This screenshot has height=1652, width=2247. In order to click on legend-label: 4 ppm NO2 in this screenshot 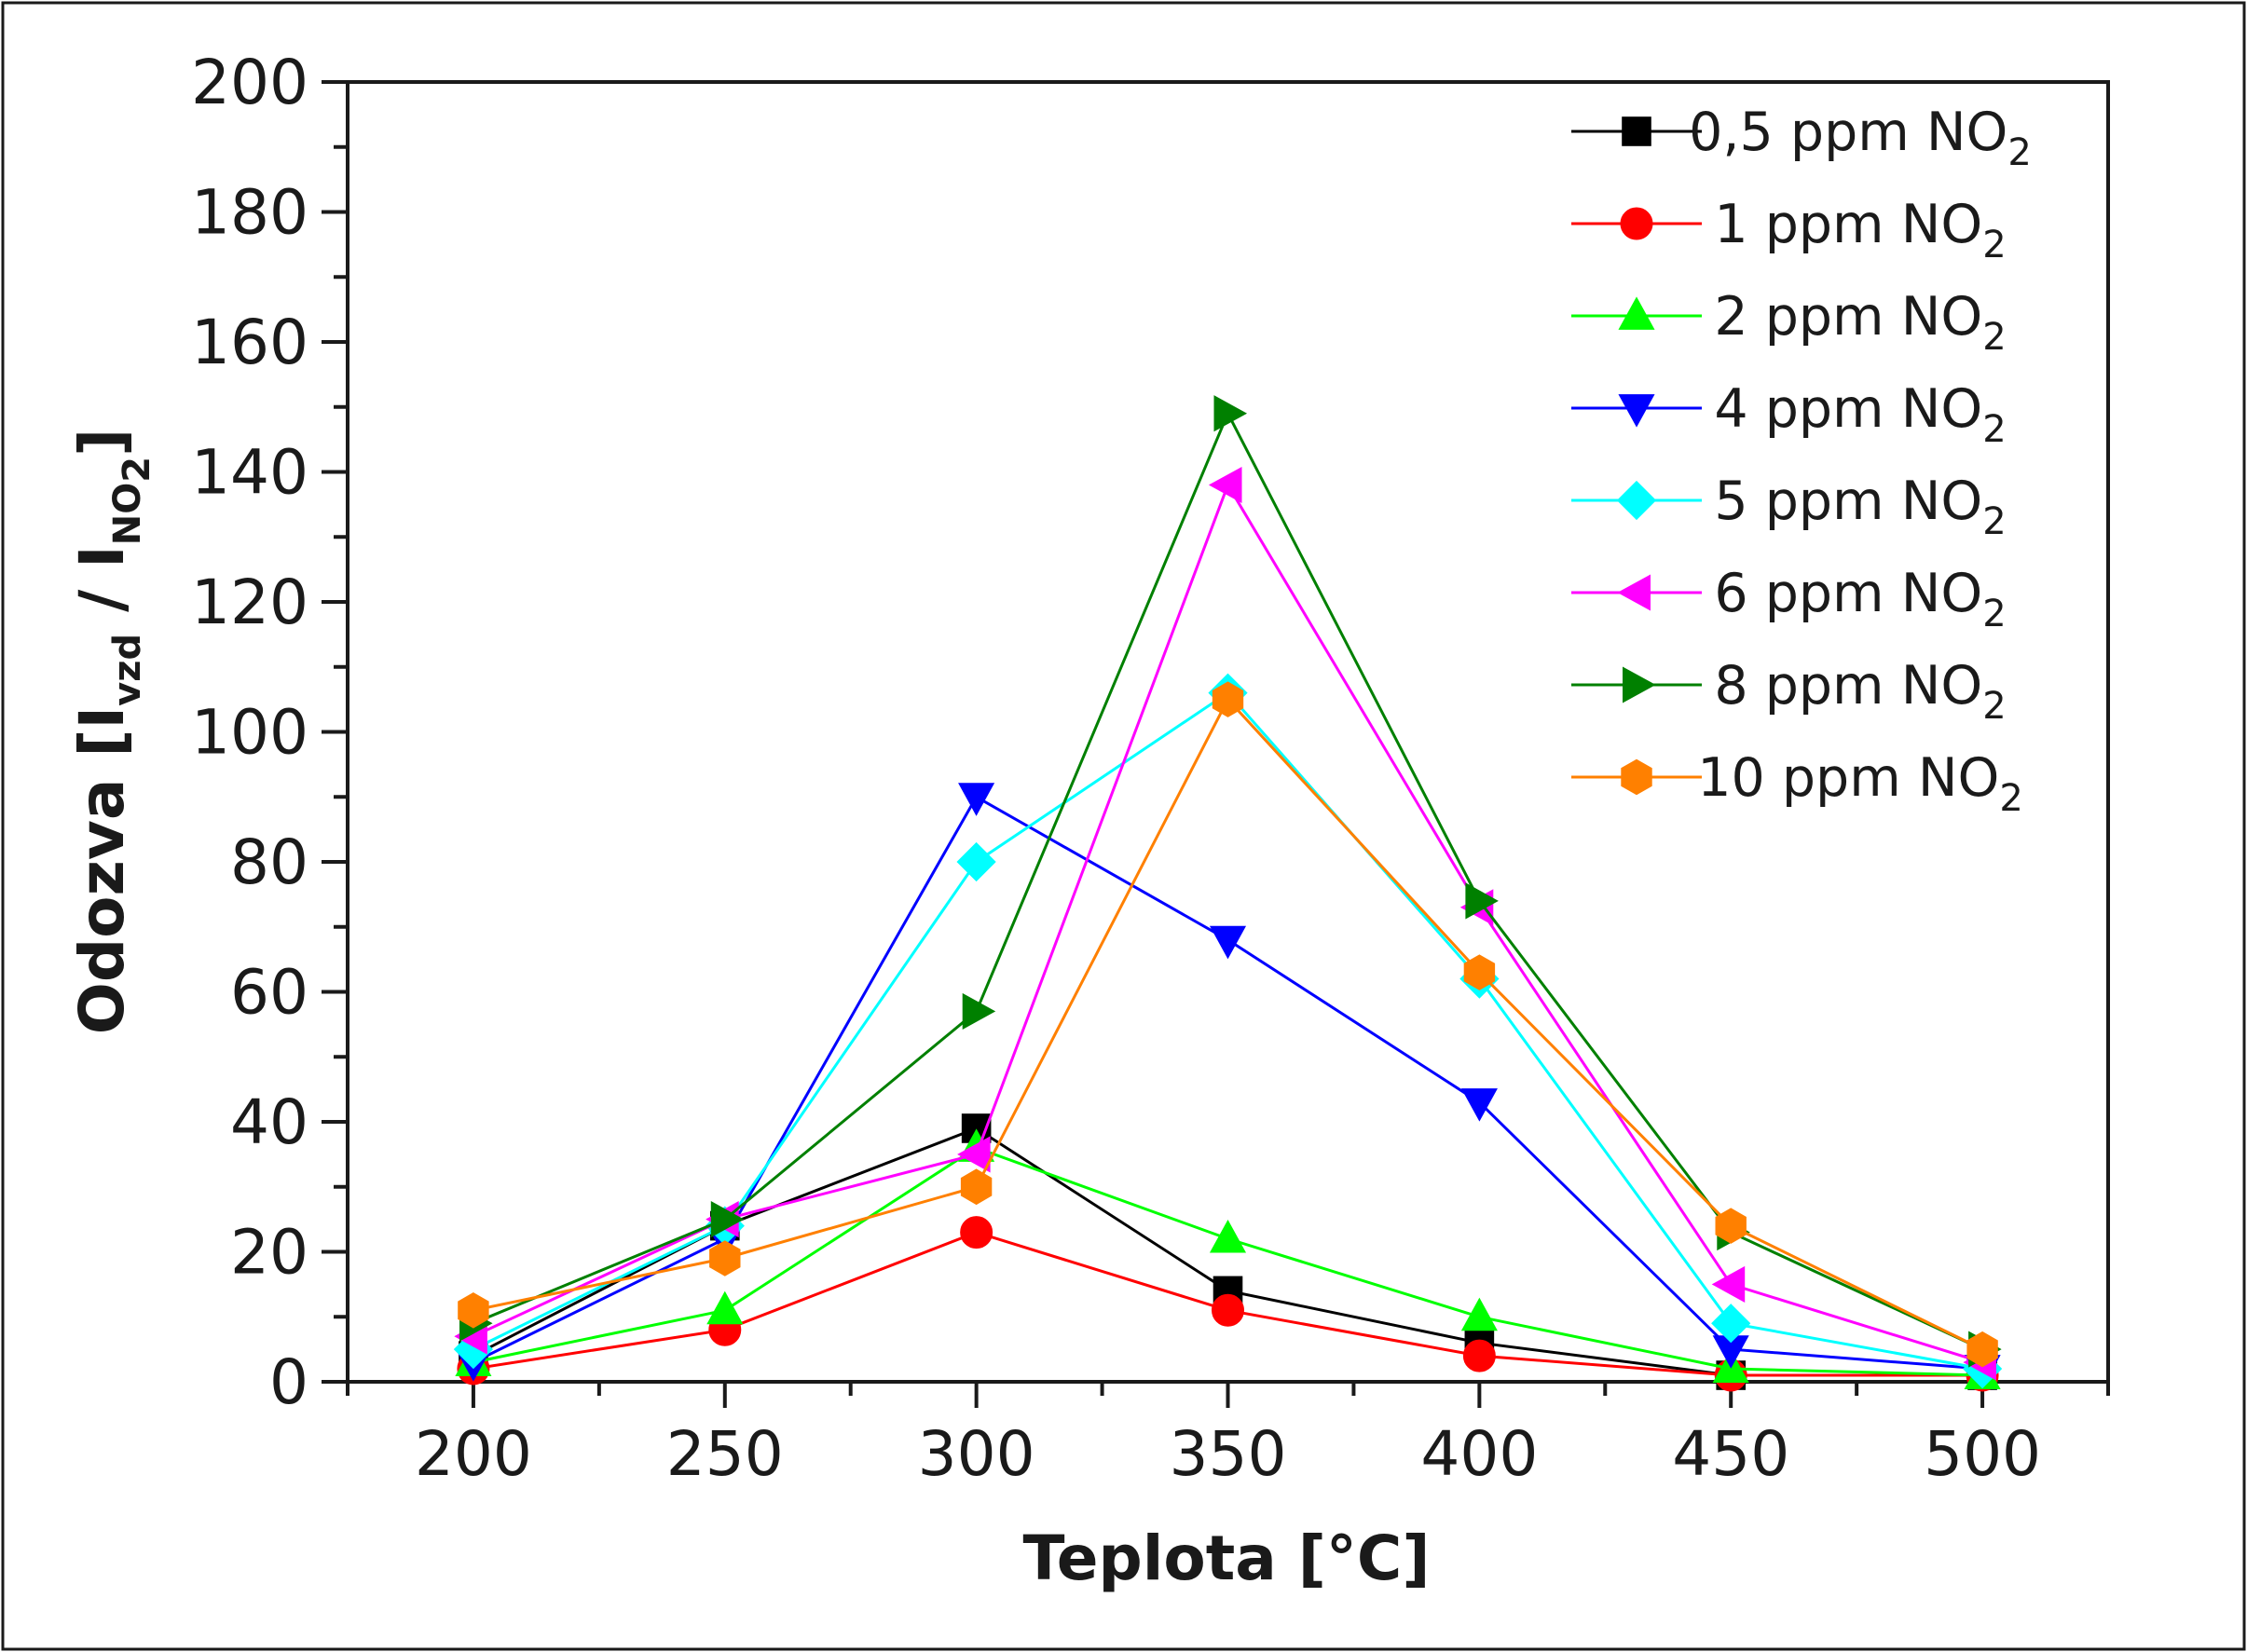, I will do `click(1860, 414)`.